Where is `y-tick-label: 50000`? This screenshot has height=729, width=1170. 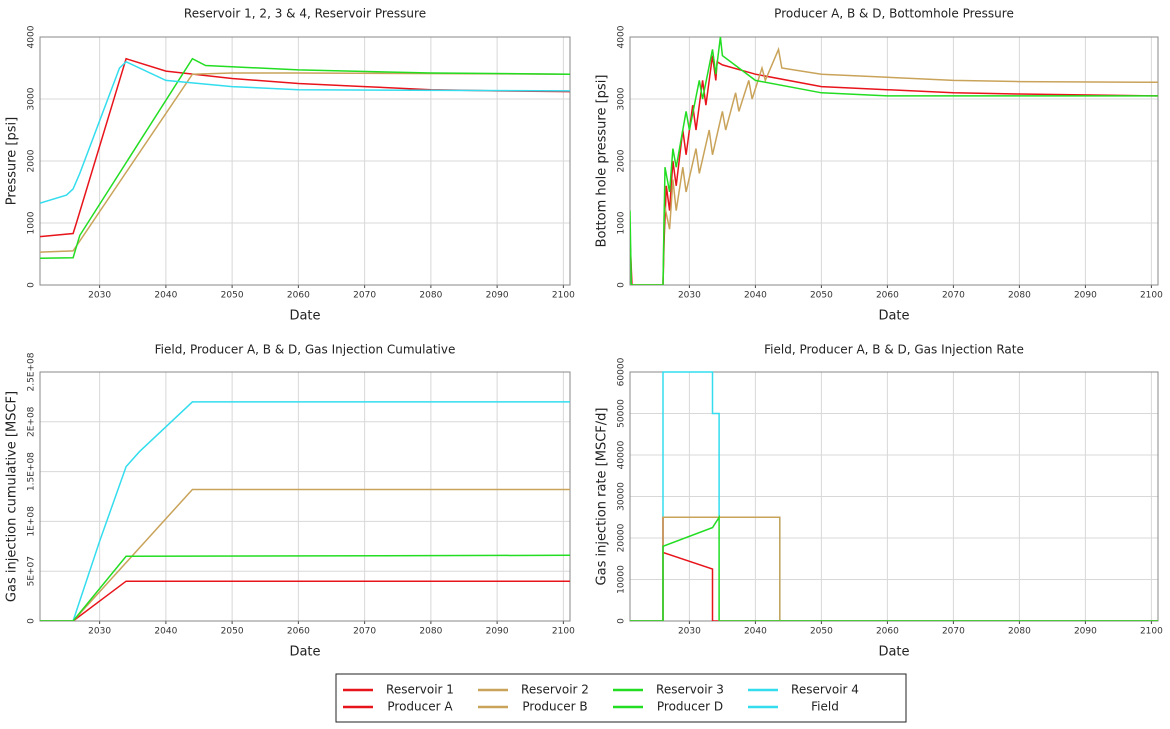
y-tick-label: 50000 is located at coordinates (622, 413).